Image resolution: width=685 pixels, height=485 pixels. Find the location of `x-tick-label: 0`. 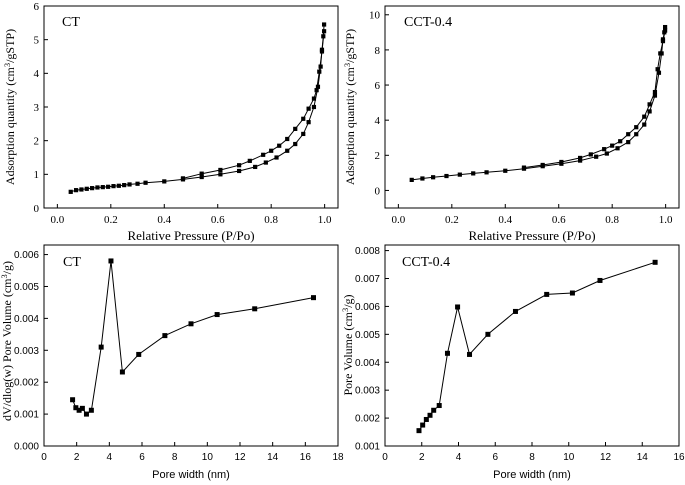

x-tick-label: 0 is located at coordinates (44, 457).